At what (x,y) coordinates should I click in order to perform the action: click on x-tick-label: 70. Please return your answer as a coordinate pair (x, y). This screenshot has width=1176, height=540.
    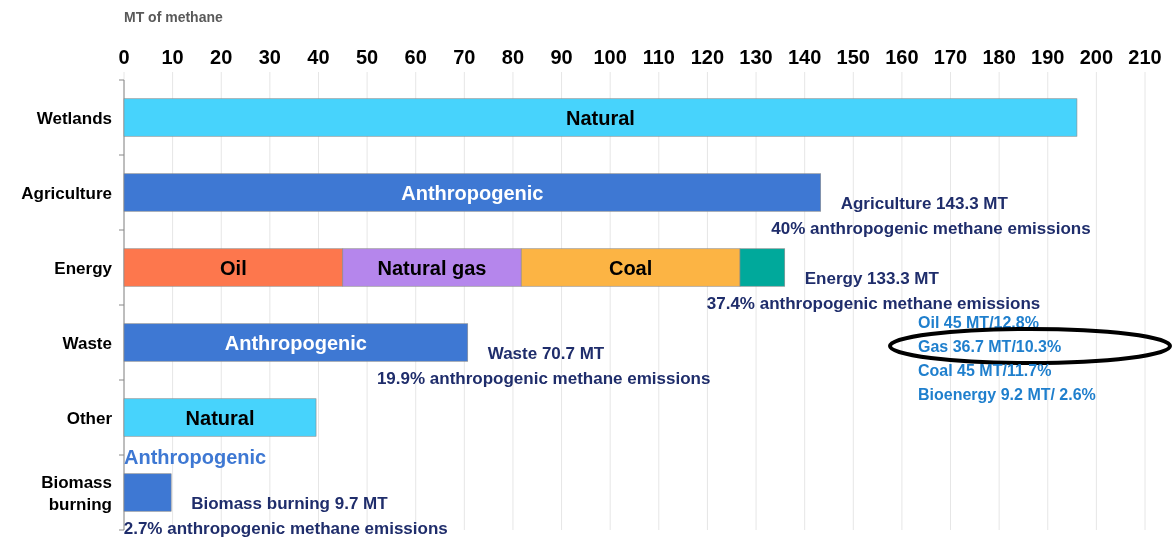
    Looking at the image, I should click on (464, 57).